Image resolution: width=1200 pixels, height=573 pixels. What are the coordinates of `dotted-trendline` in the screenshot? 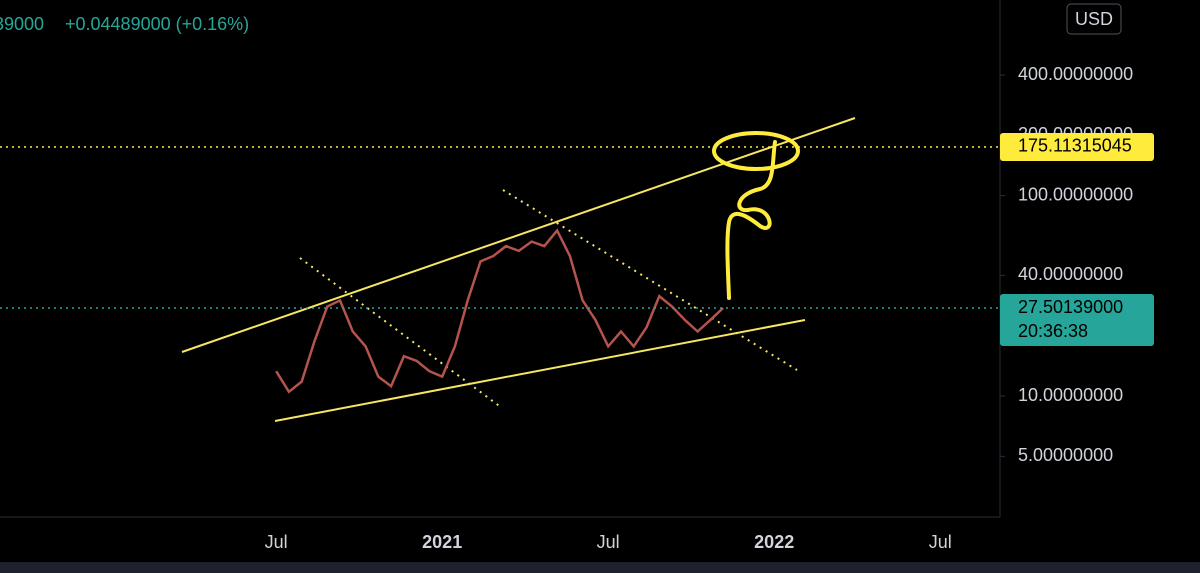 It's located at (650, 280).